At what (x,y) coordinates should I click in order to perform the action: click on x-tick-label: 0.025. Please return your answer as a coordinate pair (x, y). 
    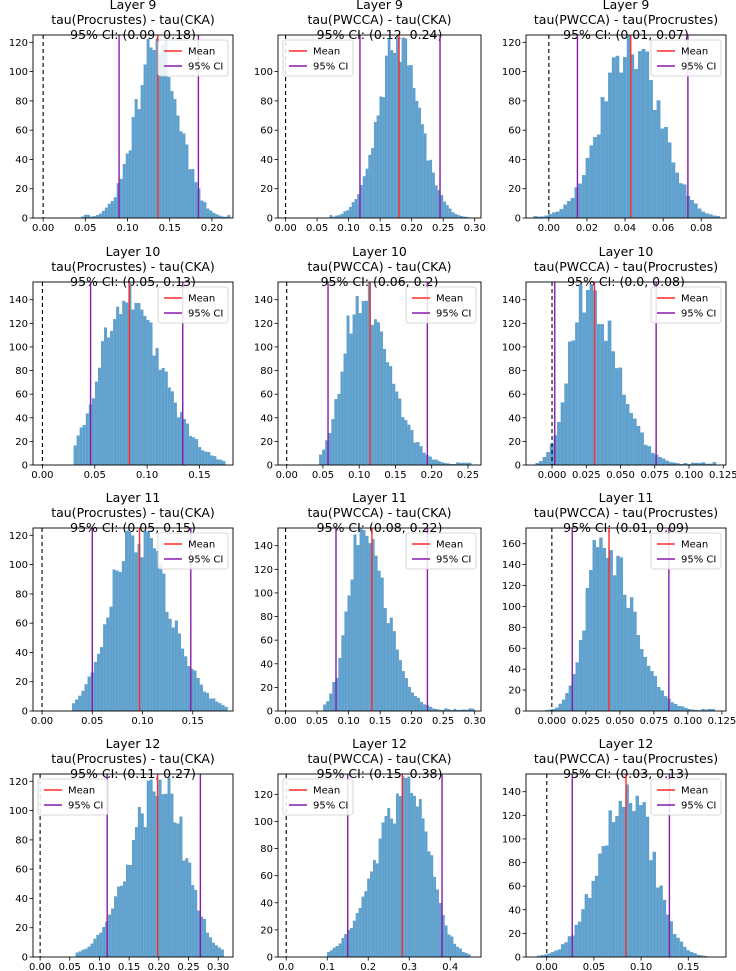
    Looking at the image, I should click on (586, 475).